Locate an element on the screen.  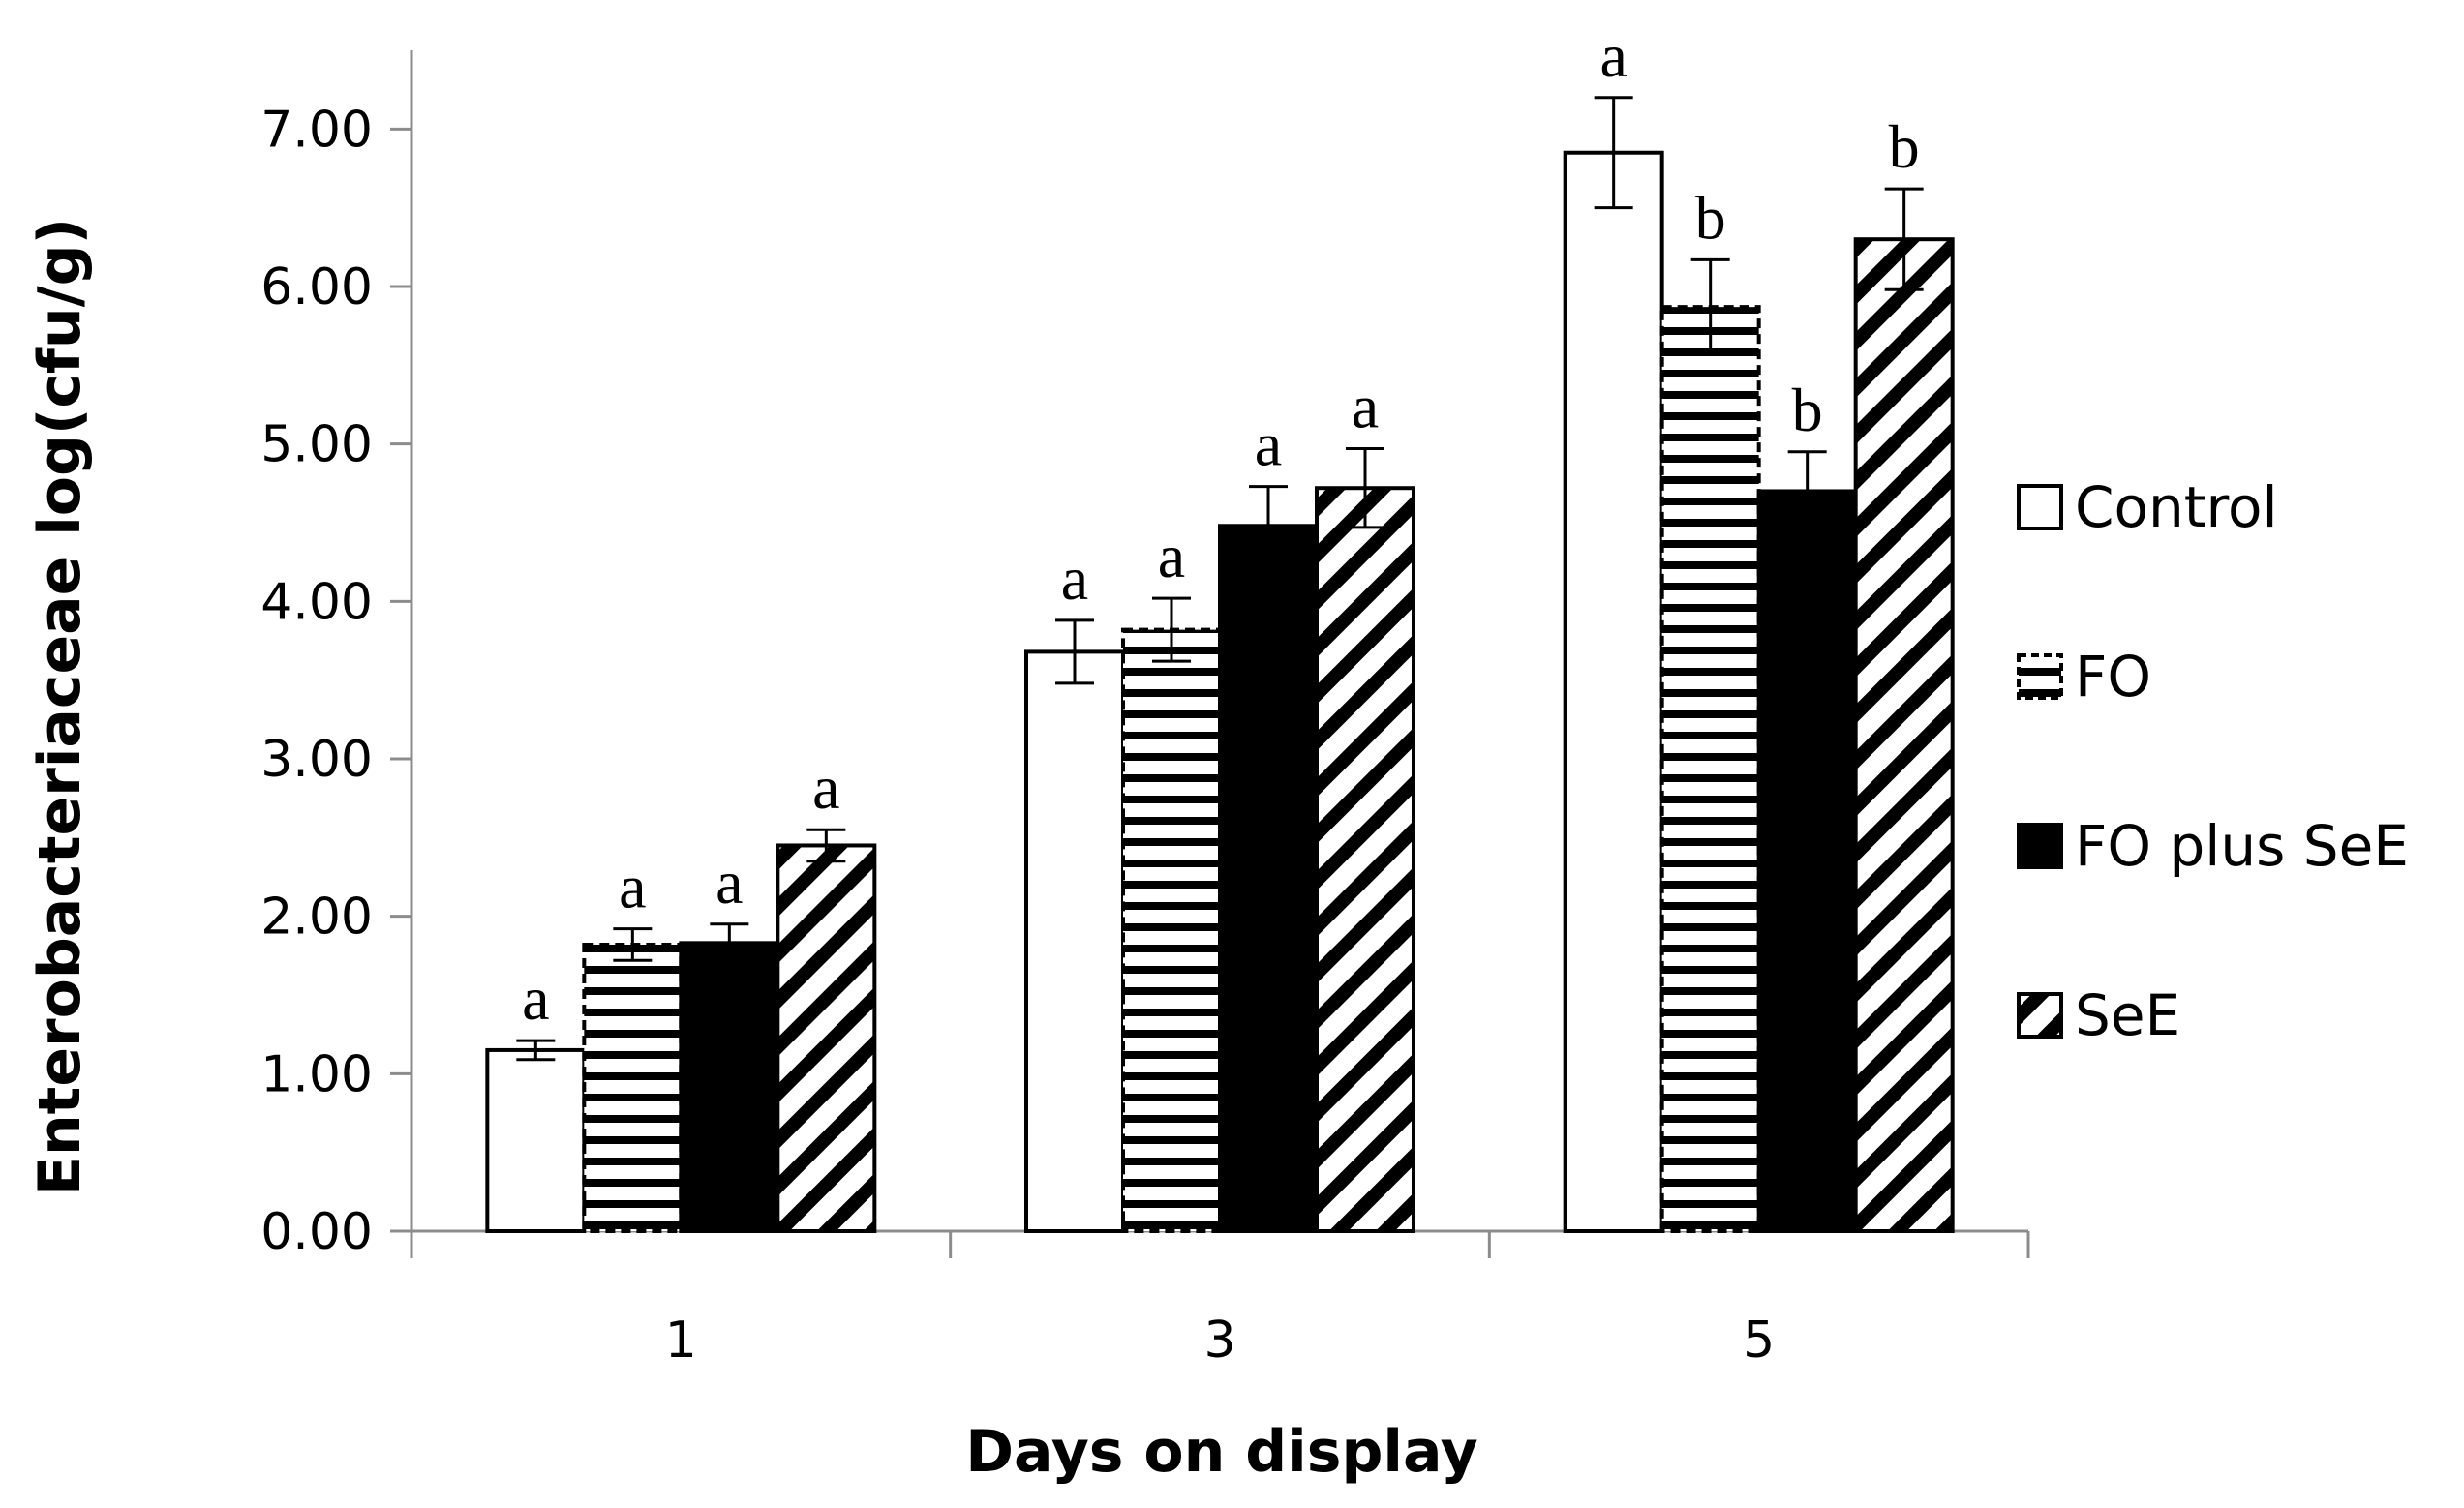
x-axis: 1 3 5 is located at coordinates (1220, 1299).